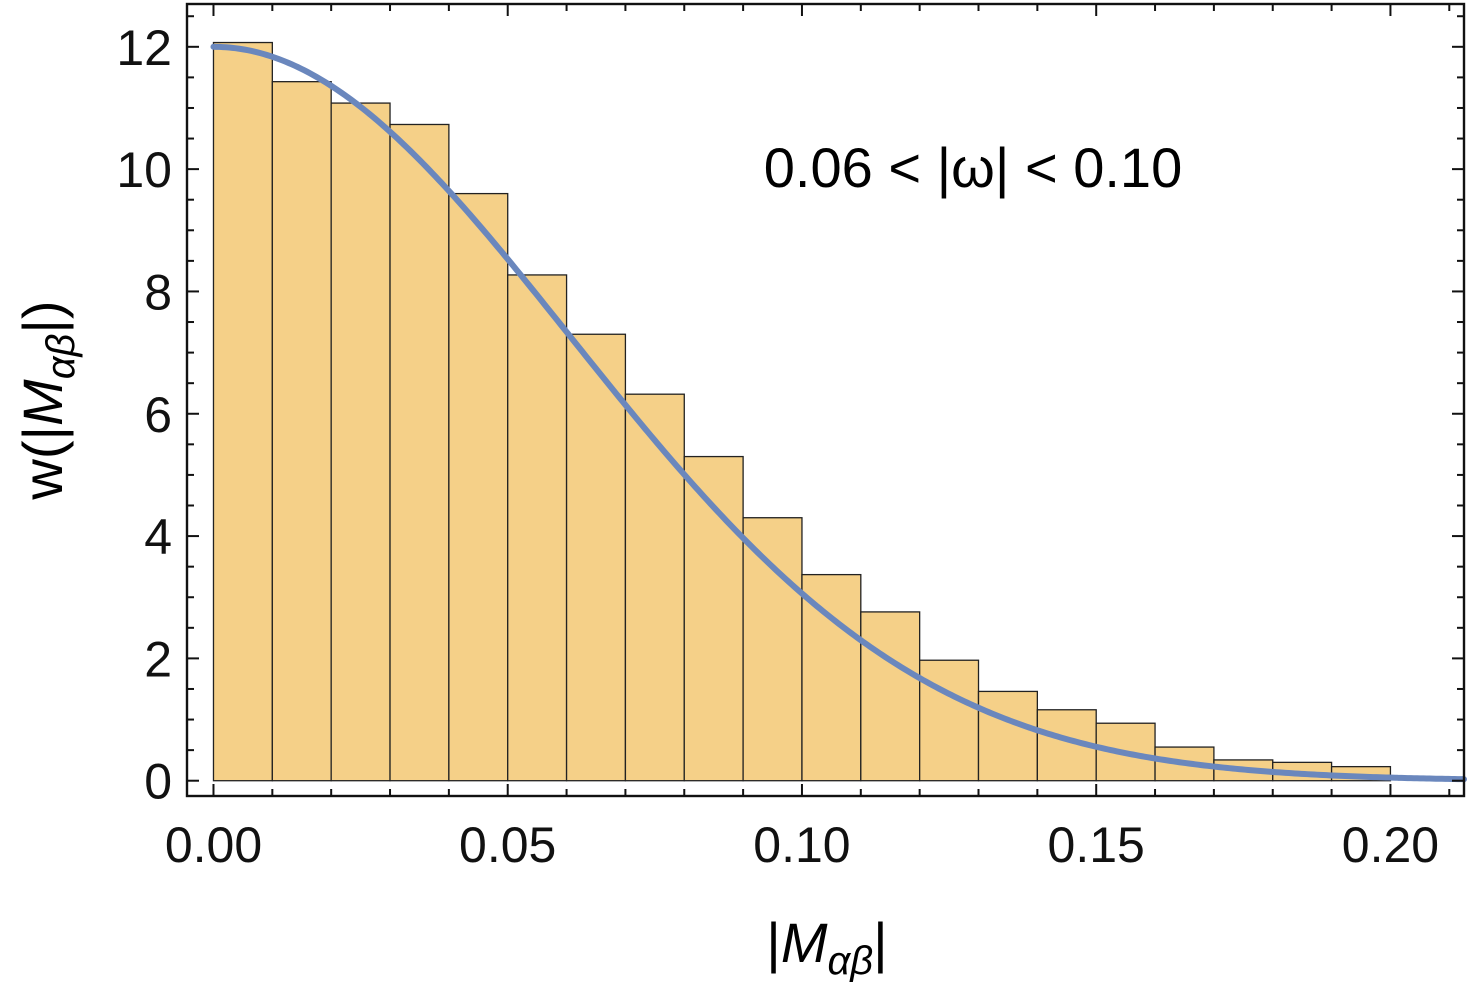  What do you see at coordinates (144, 170) in the screenshot?
I see `y-tick-label: 10` at bounding box center [144, 170].